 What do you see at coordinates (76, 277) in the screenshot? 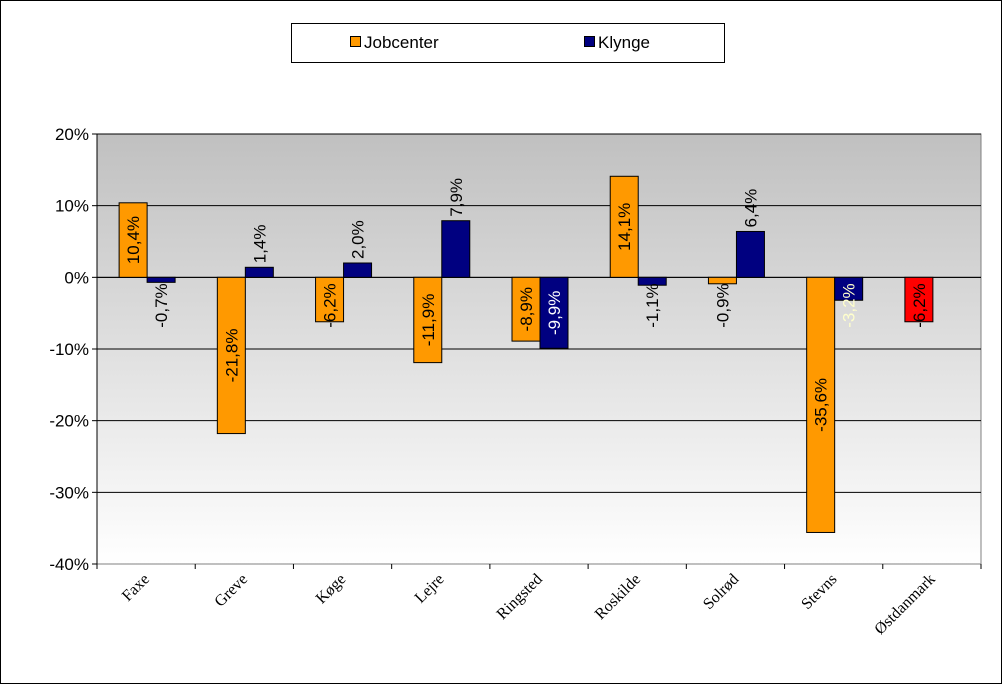
I see `y-tick-label: 0%` at bounding box center [76, 277].